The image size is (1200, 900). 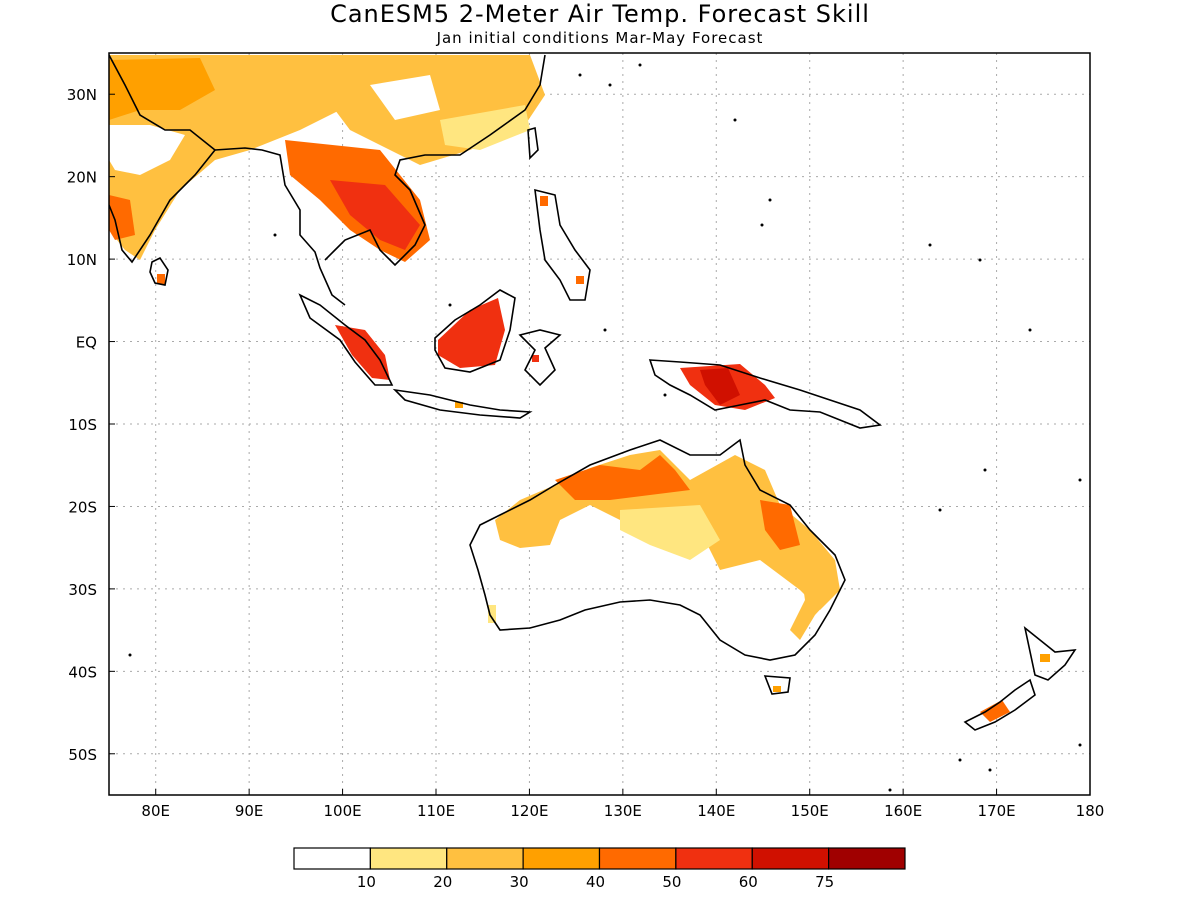 I want to click on skill-region-sulawesi, so click(x=535, y=358).